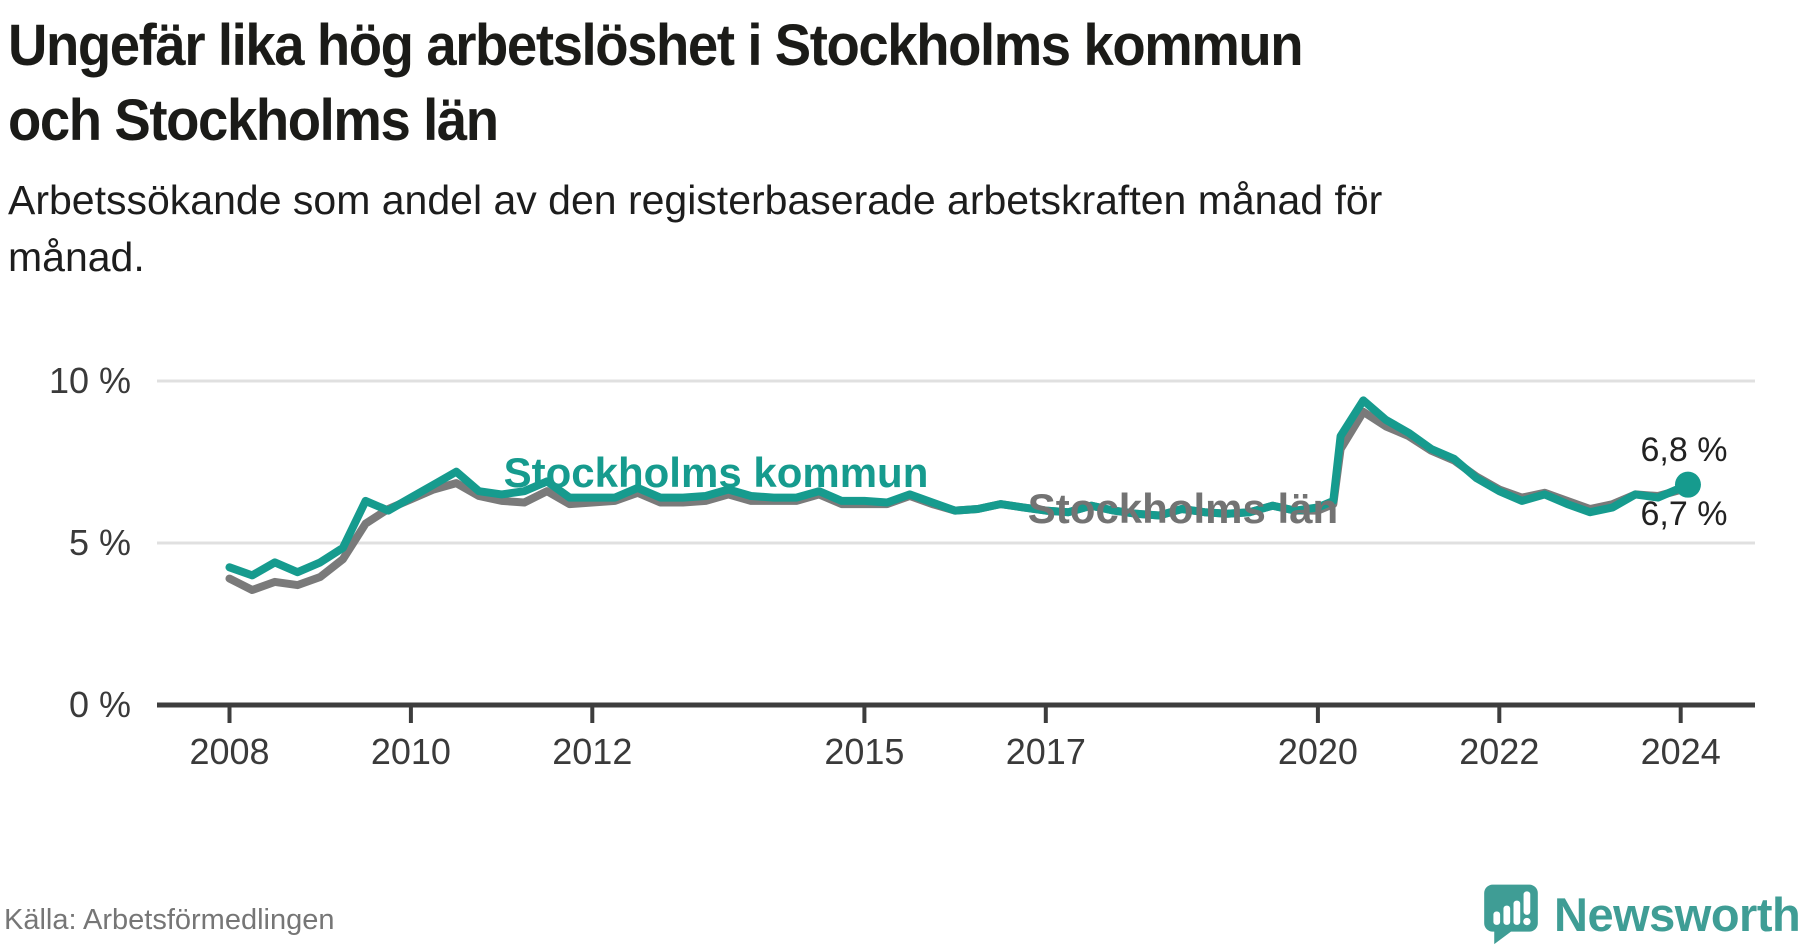 This screenshot has width=1800, height=948. I want to click on newsworthy-logo-icon, so click(1511, 914).